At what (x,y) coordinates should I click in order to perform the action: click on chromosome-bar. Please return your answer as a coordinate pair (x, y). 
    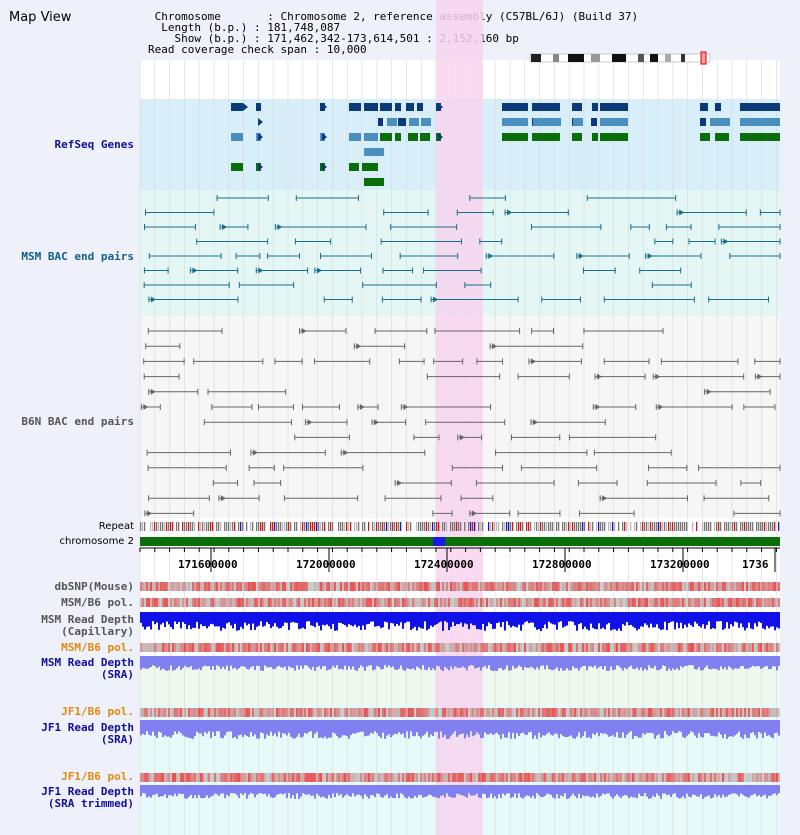
    Looking at the image, I should click on (460, 541).